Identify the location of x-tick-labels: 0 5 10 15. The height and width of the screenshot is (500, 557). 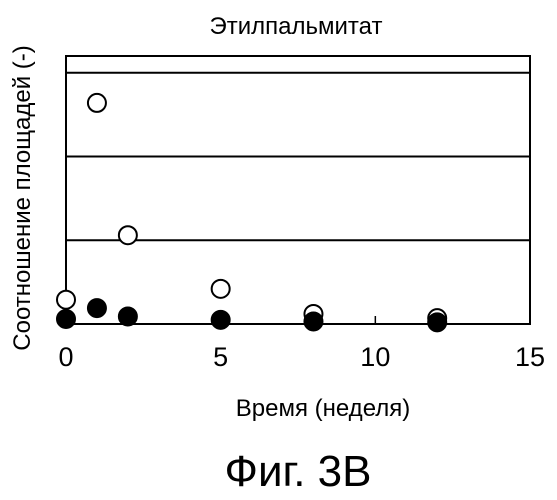
(301, 357).